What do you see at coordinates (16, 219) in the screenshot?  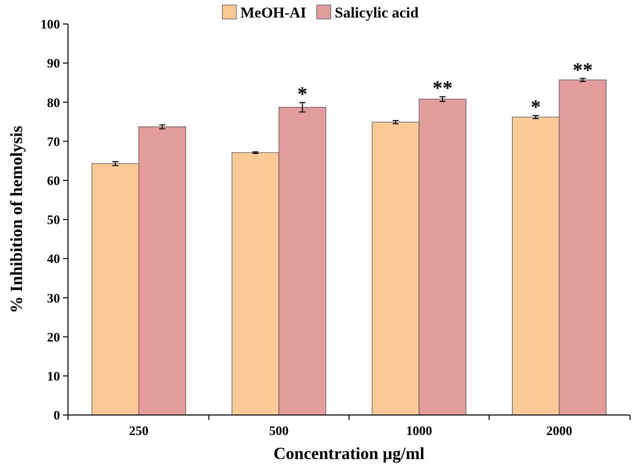 I see `y-axis-title: % Inhibition of hemolysis` at bounding box center [16, 219].